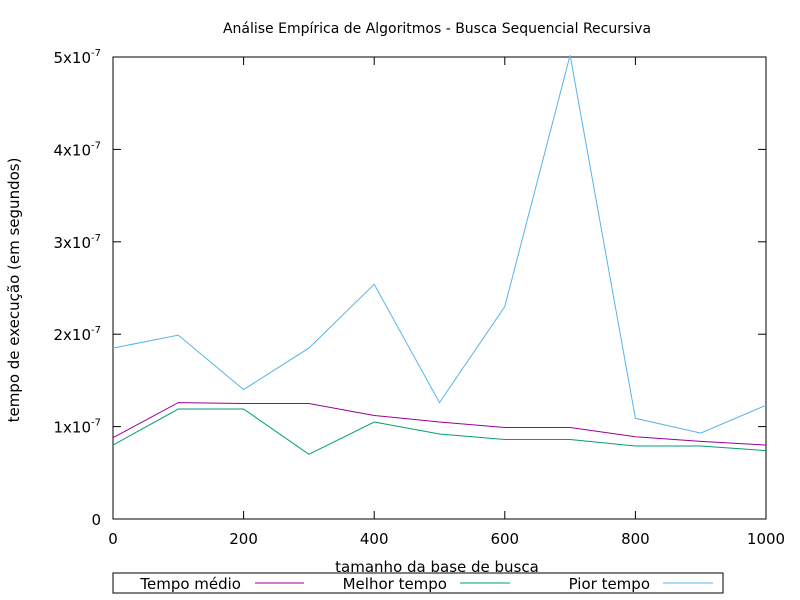 This screenshot has width=800, height=600. Describe the element at coordinates (374, 539) in the screenshot. I see `x-tick-label: 400` at that location.